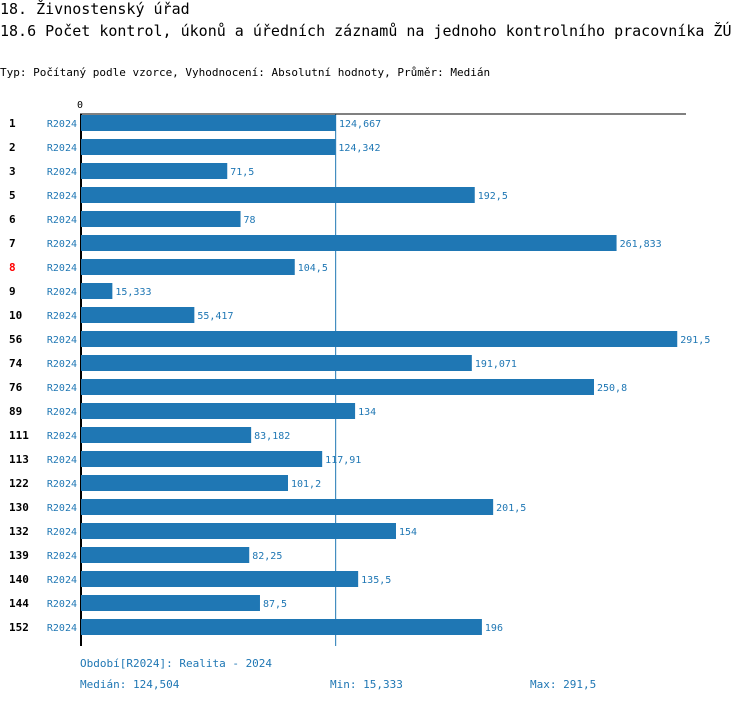 This screenshot has width=750, height=702. What do you see at coordinates (408, 532) in the screenshot?
I see `data-label: 154` at bounding box center [408, 532].